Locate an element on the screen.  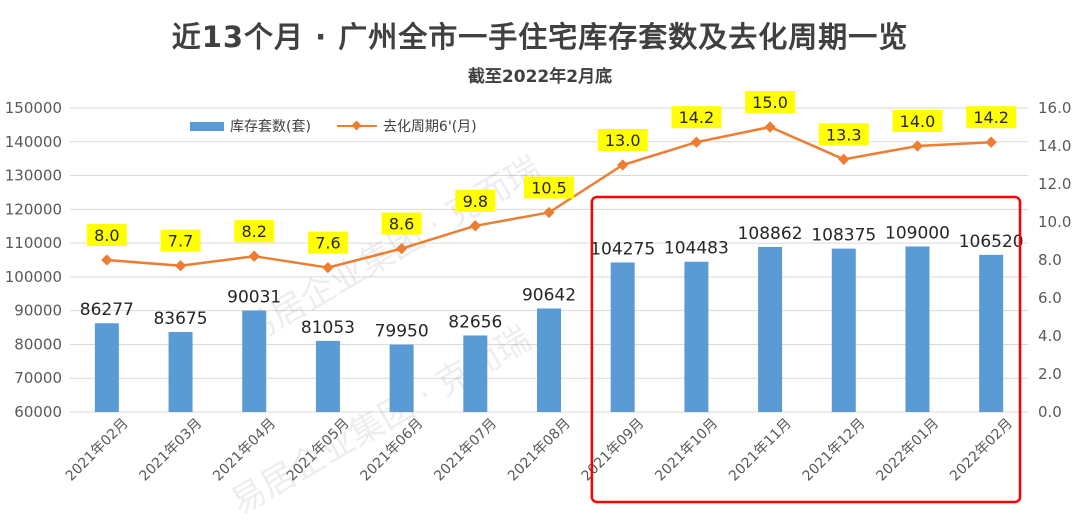
line-value-label: 7.7 is located at coordinates (180, 241).